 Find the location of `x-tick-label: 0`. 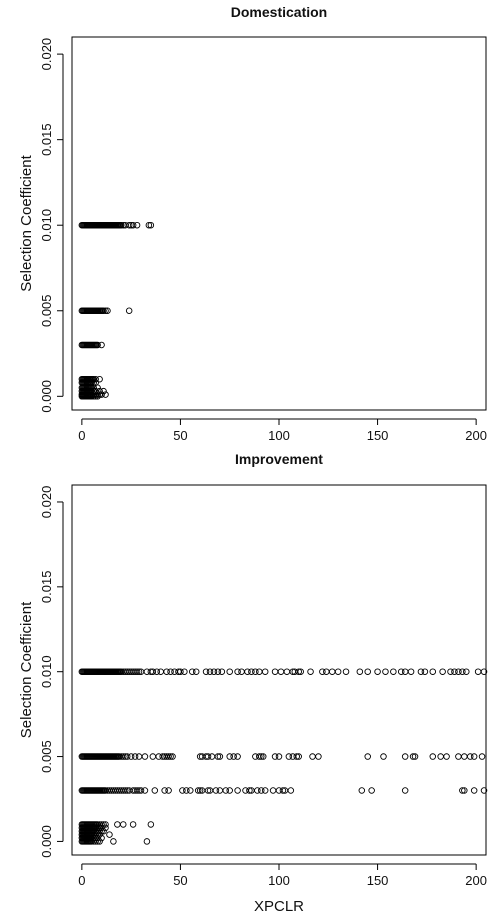

x-tick-label: 0 is located at coordinates (81, 435).